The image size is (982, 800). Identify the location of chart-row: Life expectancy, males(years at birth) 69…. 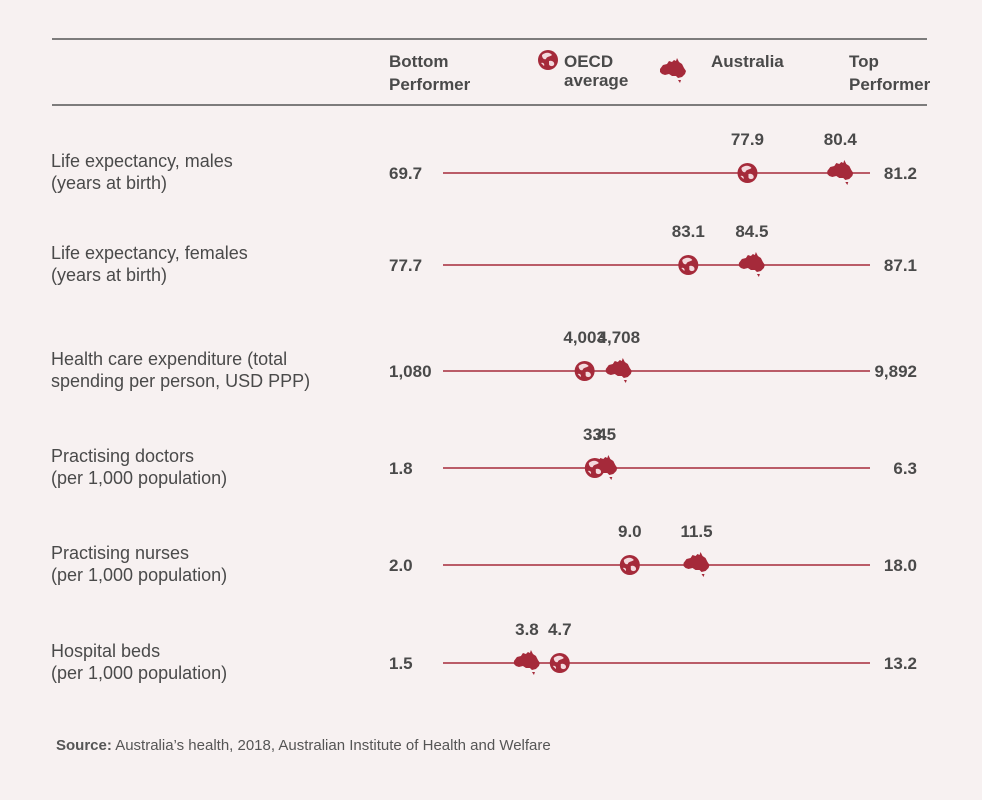
(484, 161).